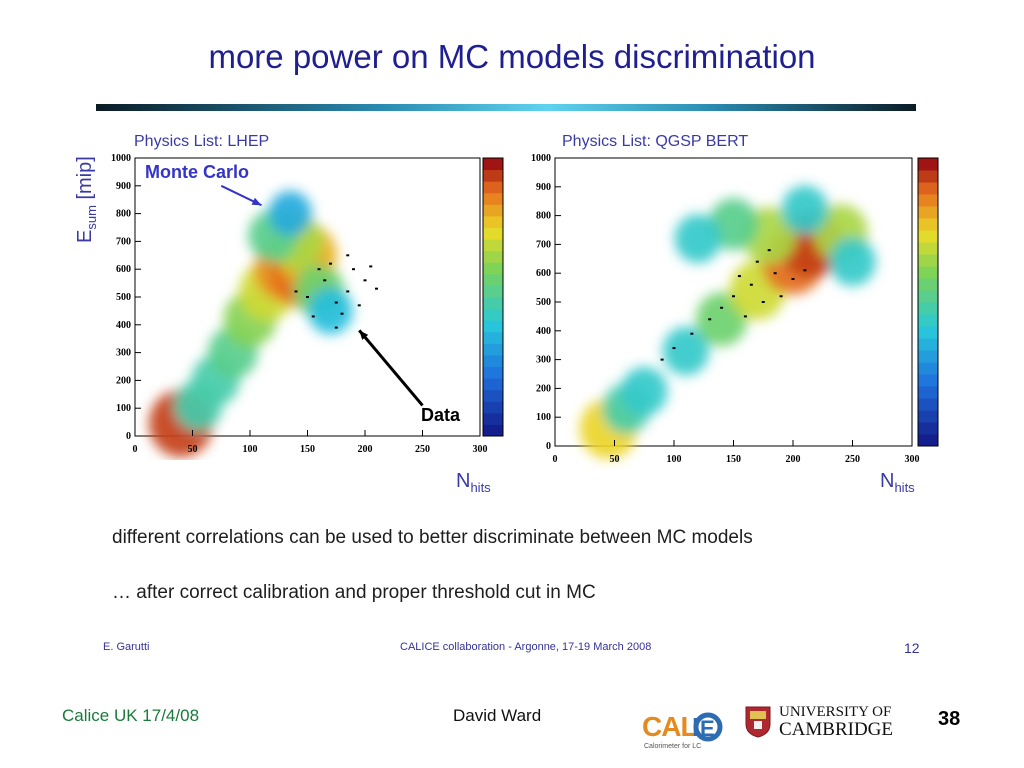 The image size is (1024, 768). I want to click on footer-author: David Ward, so click(497, 715).